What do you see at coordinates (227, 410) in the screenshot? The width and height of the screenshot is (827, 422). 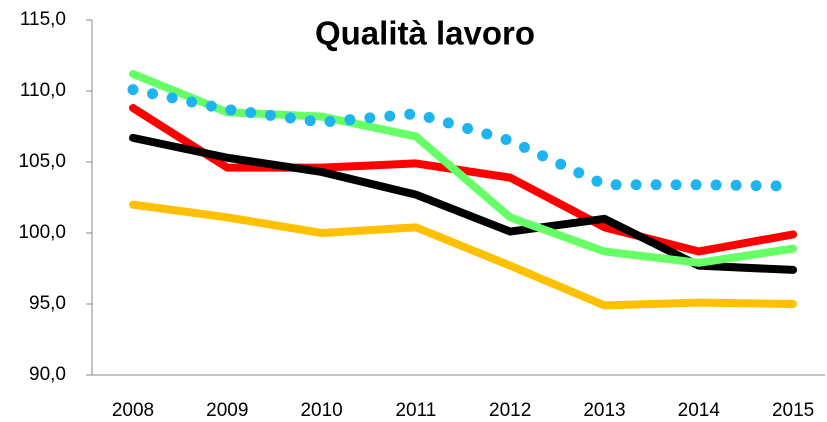 I see `x-tick-label: 2009` at bounding box center [227, 410].